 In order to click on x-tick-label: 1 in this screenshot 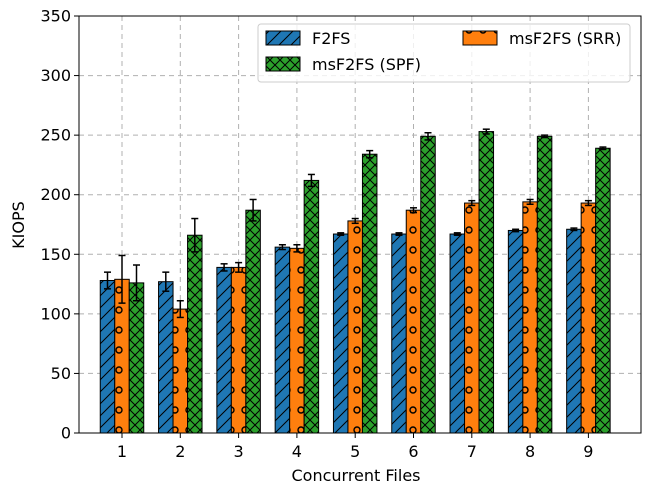, I will do `click(122, 451)`.